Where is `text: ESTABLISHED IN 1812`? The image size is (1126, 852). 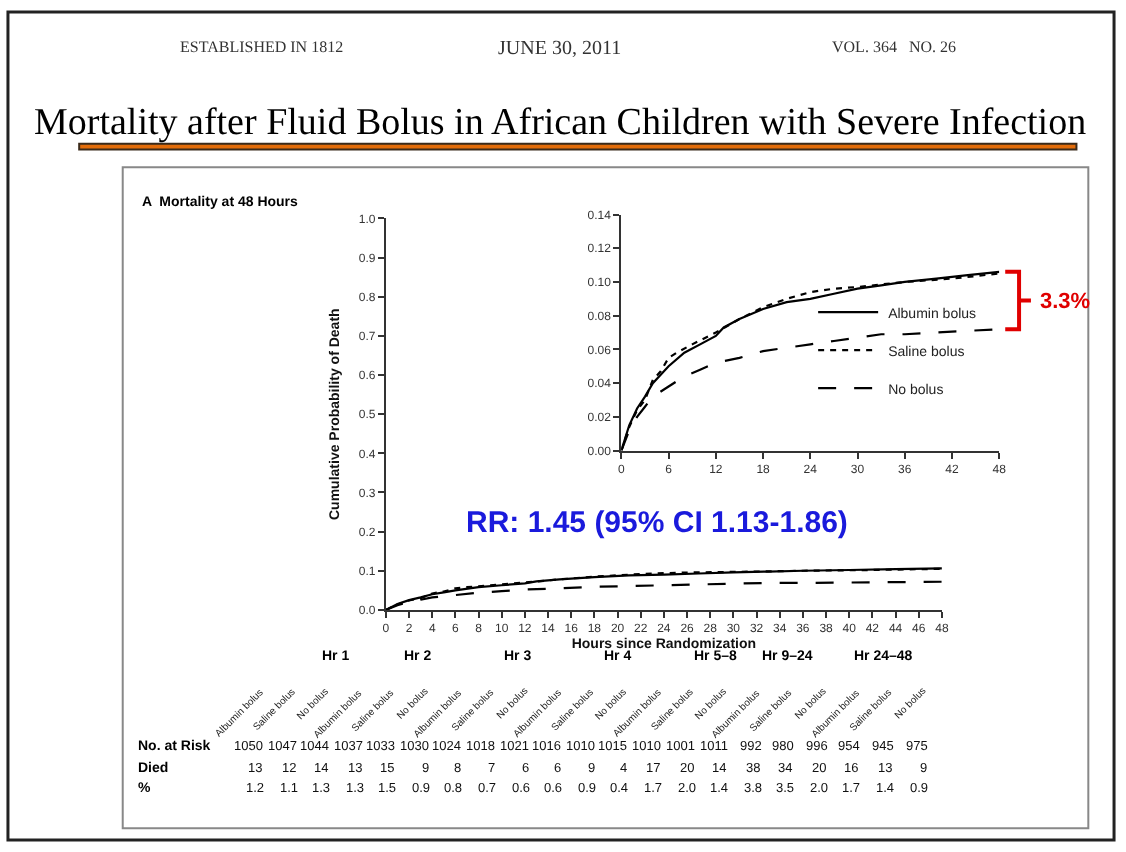
text: ESTABLISHED IN 1812 is located at coordinates (262, 47).